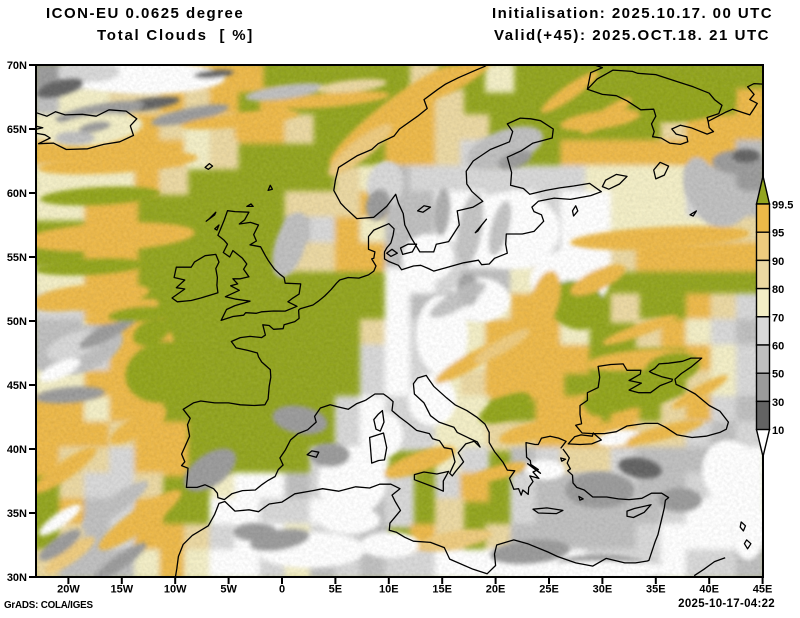 The height and width of the screenshot is (618, 800). What do you see at coordinates (778, 234) in the screenshot?
I see `svg-text: 95` at bounding box center [778, 234].